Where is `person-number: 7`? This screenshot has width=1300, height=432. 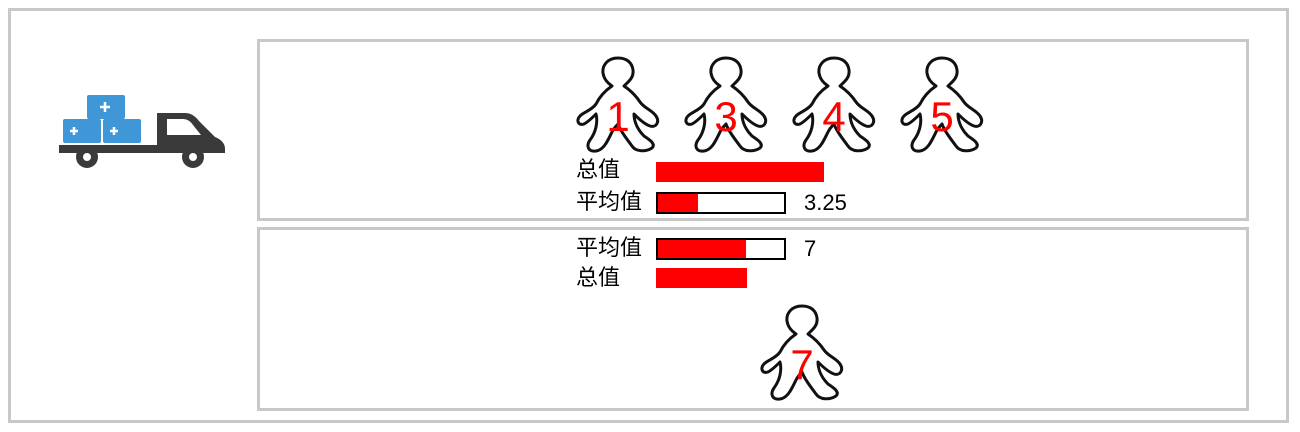 person-number: 7 is located at coordinates (802, 364).